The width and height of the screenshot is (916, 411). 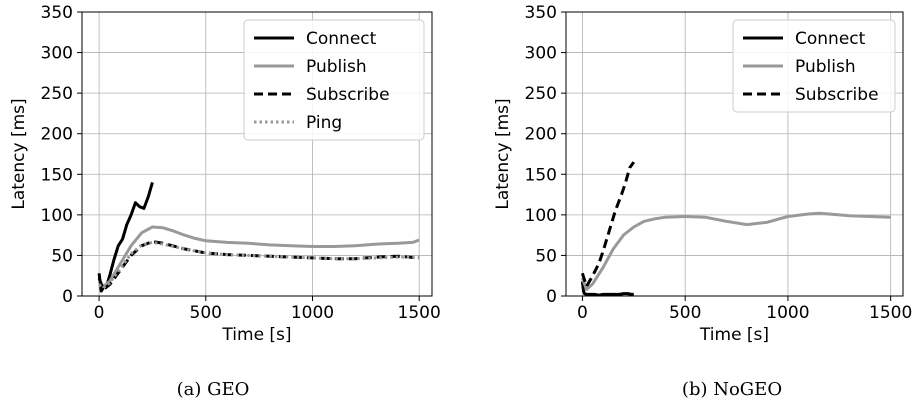 What do you see at coordinates (732, 389) in the screenshot?
I see `figure-caption: (b) NoGEO` at bounding box center [732, 389].